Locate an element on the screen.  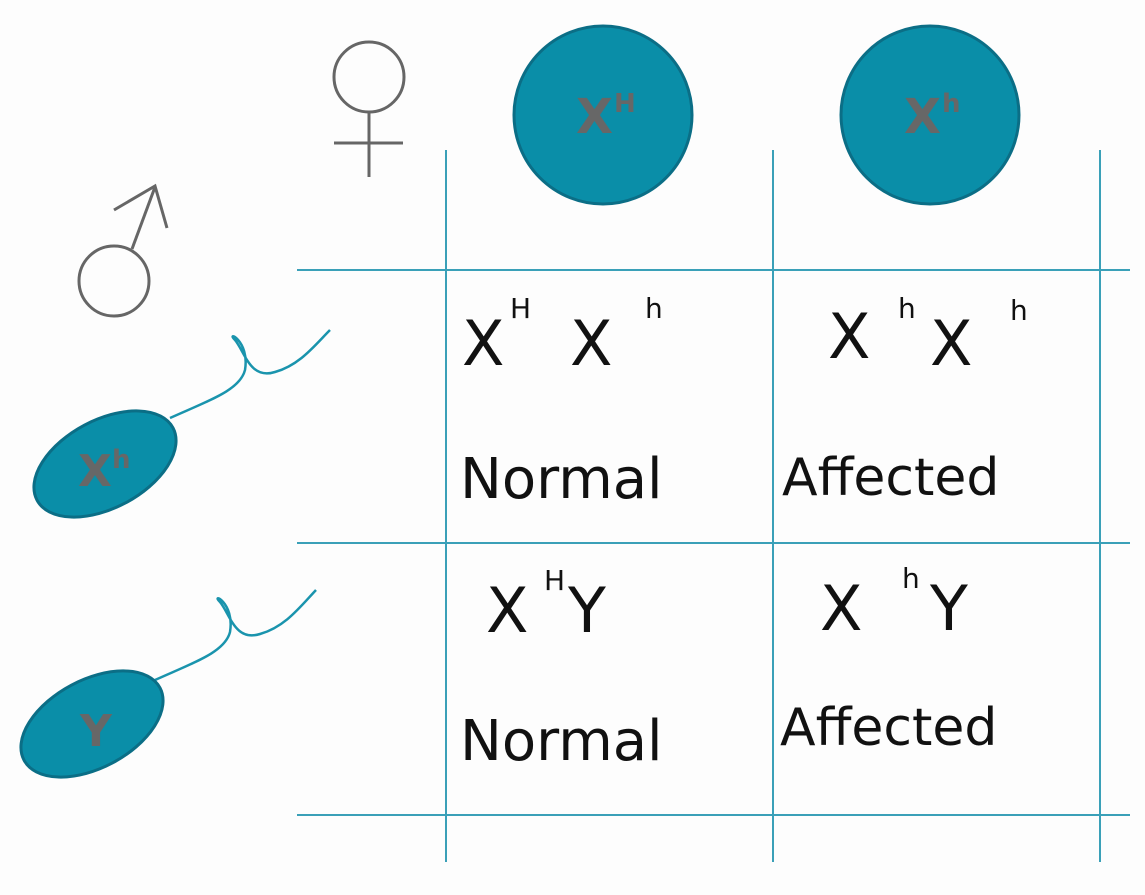
allele-superscript: H is located at coordinates (625, 104).